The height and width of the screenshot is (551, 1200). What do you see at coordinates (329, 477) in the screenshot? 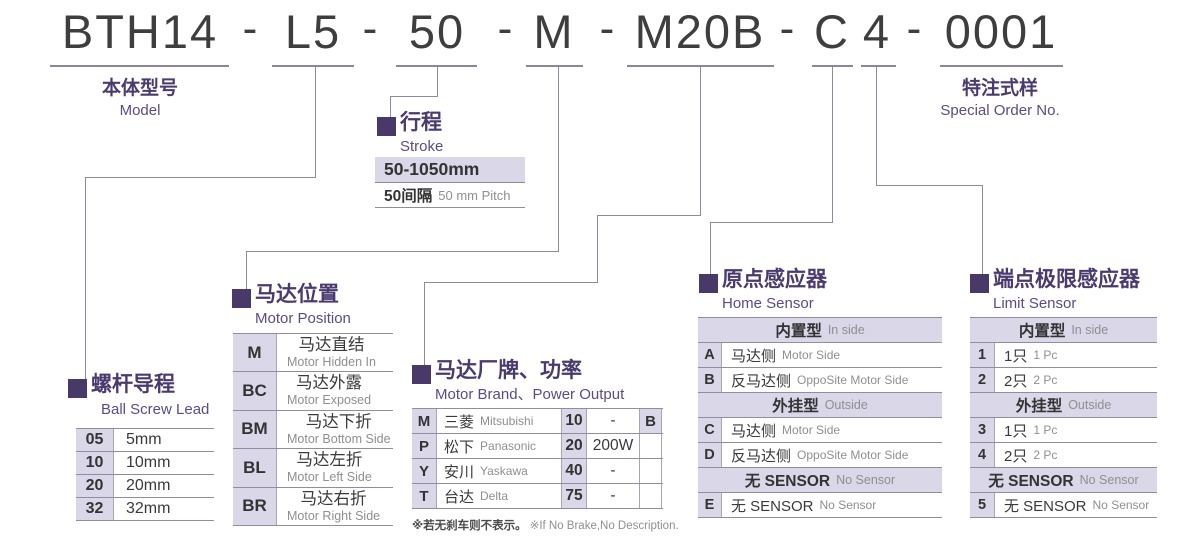
I see `position-en: Motor Left Side` at bounding box center [329, 477].